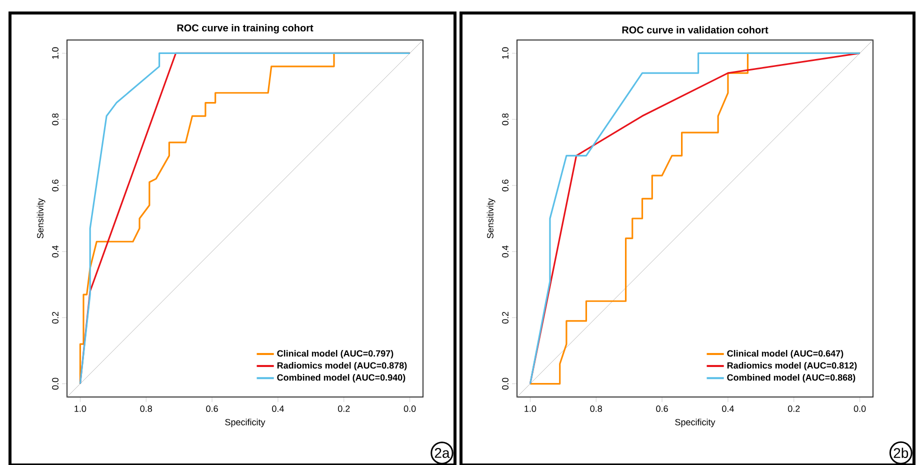  I want to click on chart-title: ROC curve in training cohort, so click(245, 29).